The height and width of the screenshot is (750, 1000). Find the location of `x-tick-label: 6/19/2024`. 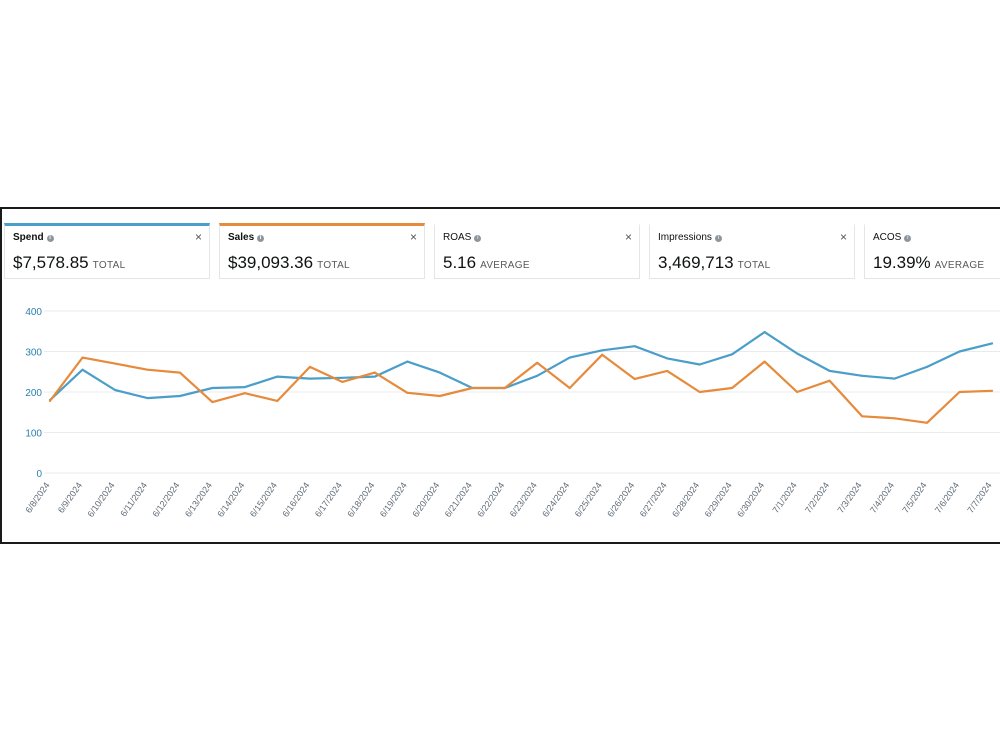

x-tick-label: 6/19/2024 is located at coordinates (393, 499).